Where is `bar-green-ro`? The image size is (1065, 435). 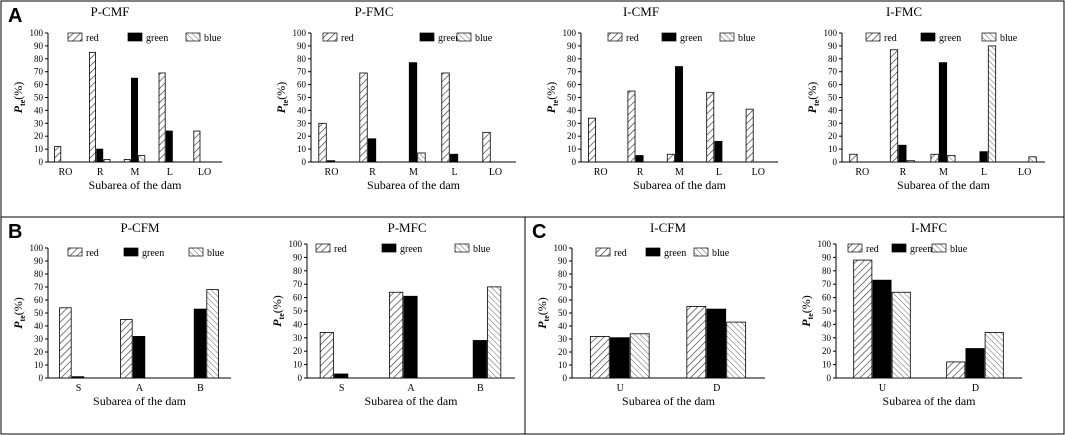
bar-green-ro is located at coordinates (331, 161).